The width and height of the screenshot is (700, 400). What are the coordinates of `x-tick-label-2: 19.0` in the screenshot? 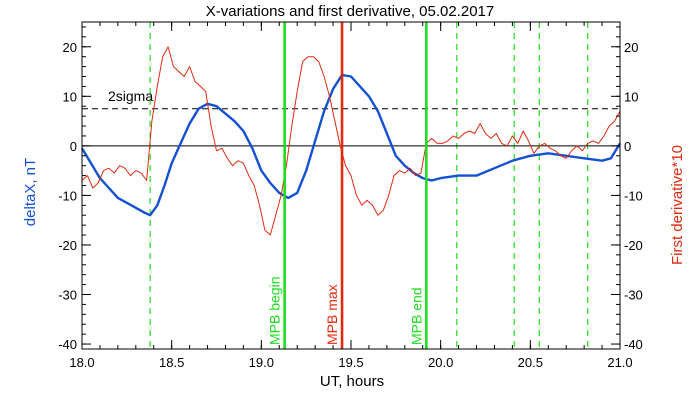 It's located at (261, 362).